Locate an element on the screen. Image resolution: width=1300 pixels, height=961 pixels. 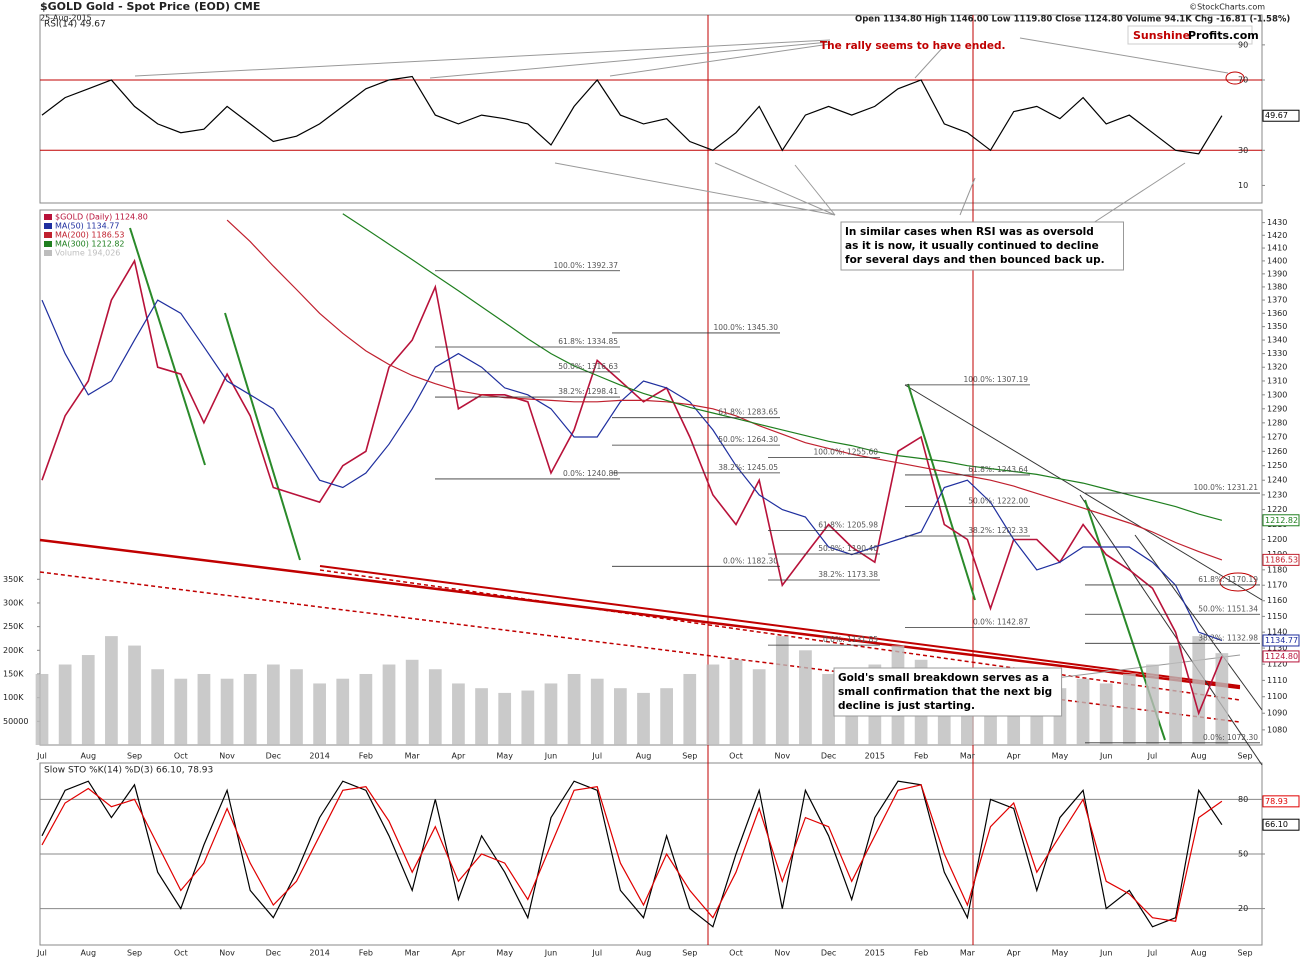
legend-swatch is located at coordinates (48, 226).